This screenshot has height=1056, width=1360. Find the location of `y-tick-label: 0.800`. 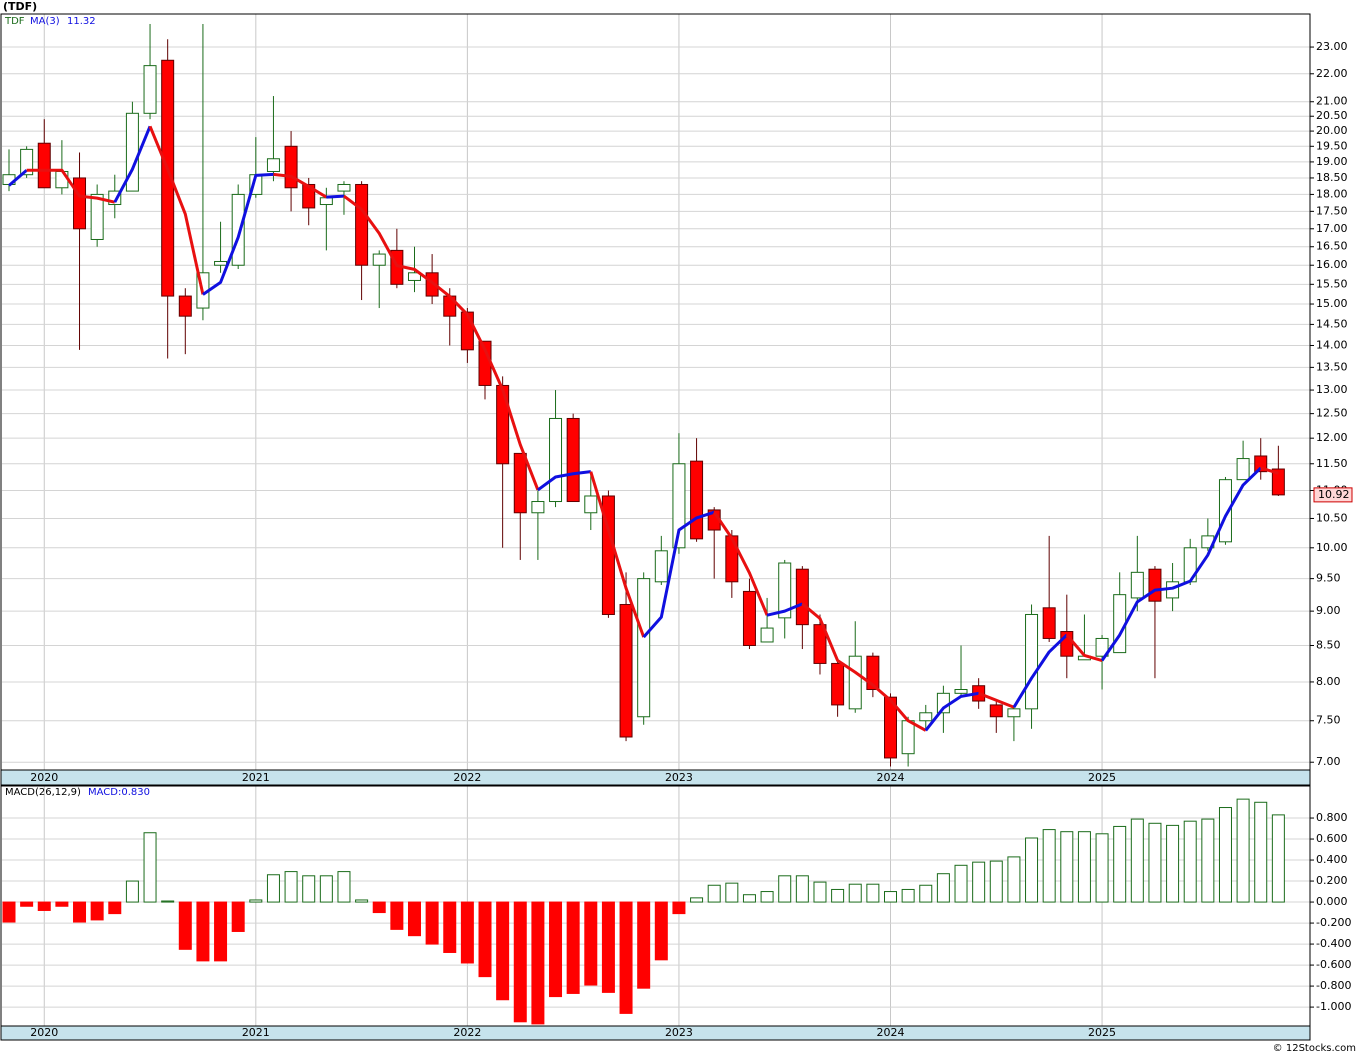

y-tick-label: 0.800 is located at coordinates (1332, 817).